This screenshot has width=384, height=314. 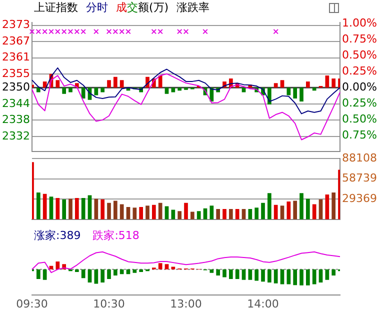 What do you see at coordinates (16, 103) in the screenshot?
I see `y-tick-label: 2344` at bounding box center [16, 103].